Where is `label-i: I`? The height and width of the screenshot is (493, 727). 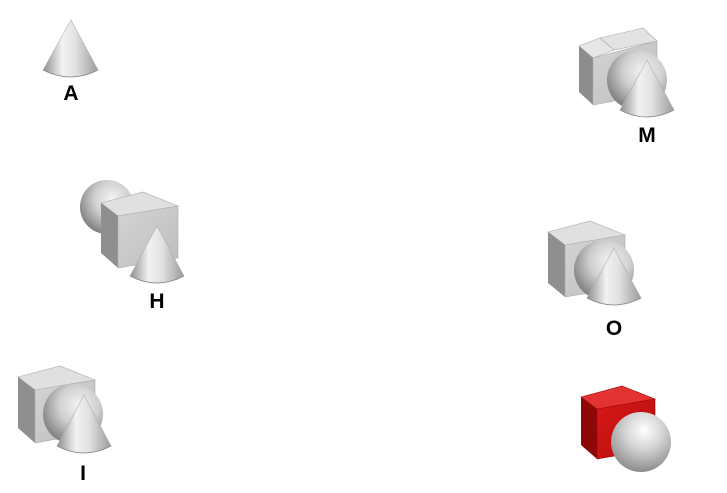 label-i: I is located at coordinates (83, 473).